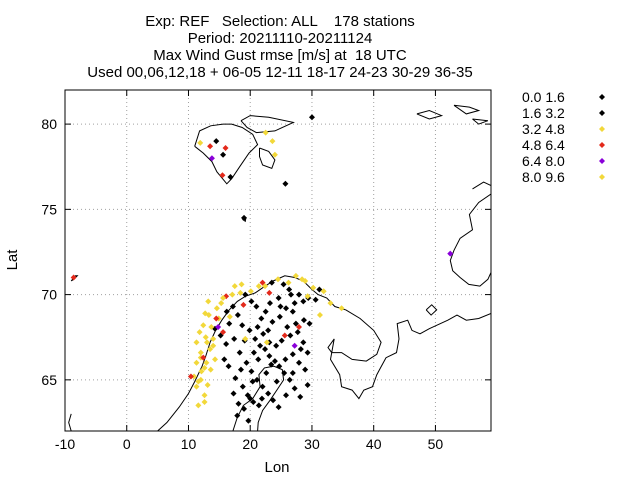  I want to click on x-axis-label: Lon, so click(276, 467).